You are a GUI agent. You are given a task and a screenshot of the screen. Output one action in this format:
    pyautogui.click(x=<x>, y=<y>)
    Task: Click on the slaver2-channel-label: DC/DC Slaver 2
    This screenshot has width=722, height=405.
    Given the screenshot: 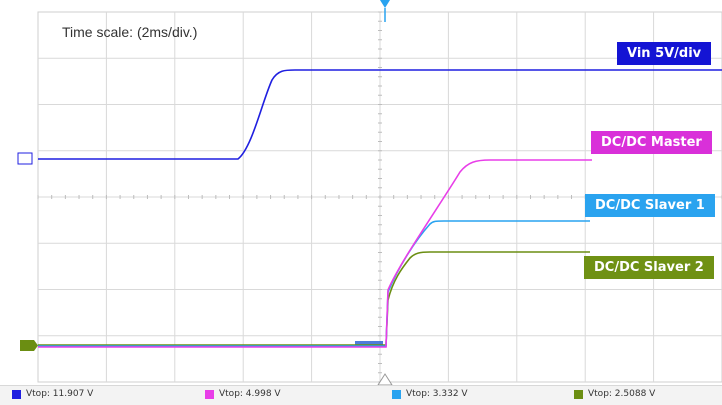 What is the action you would take?
    pyautogui.click(x=649, y=267)
    